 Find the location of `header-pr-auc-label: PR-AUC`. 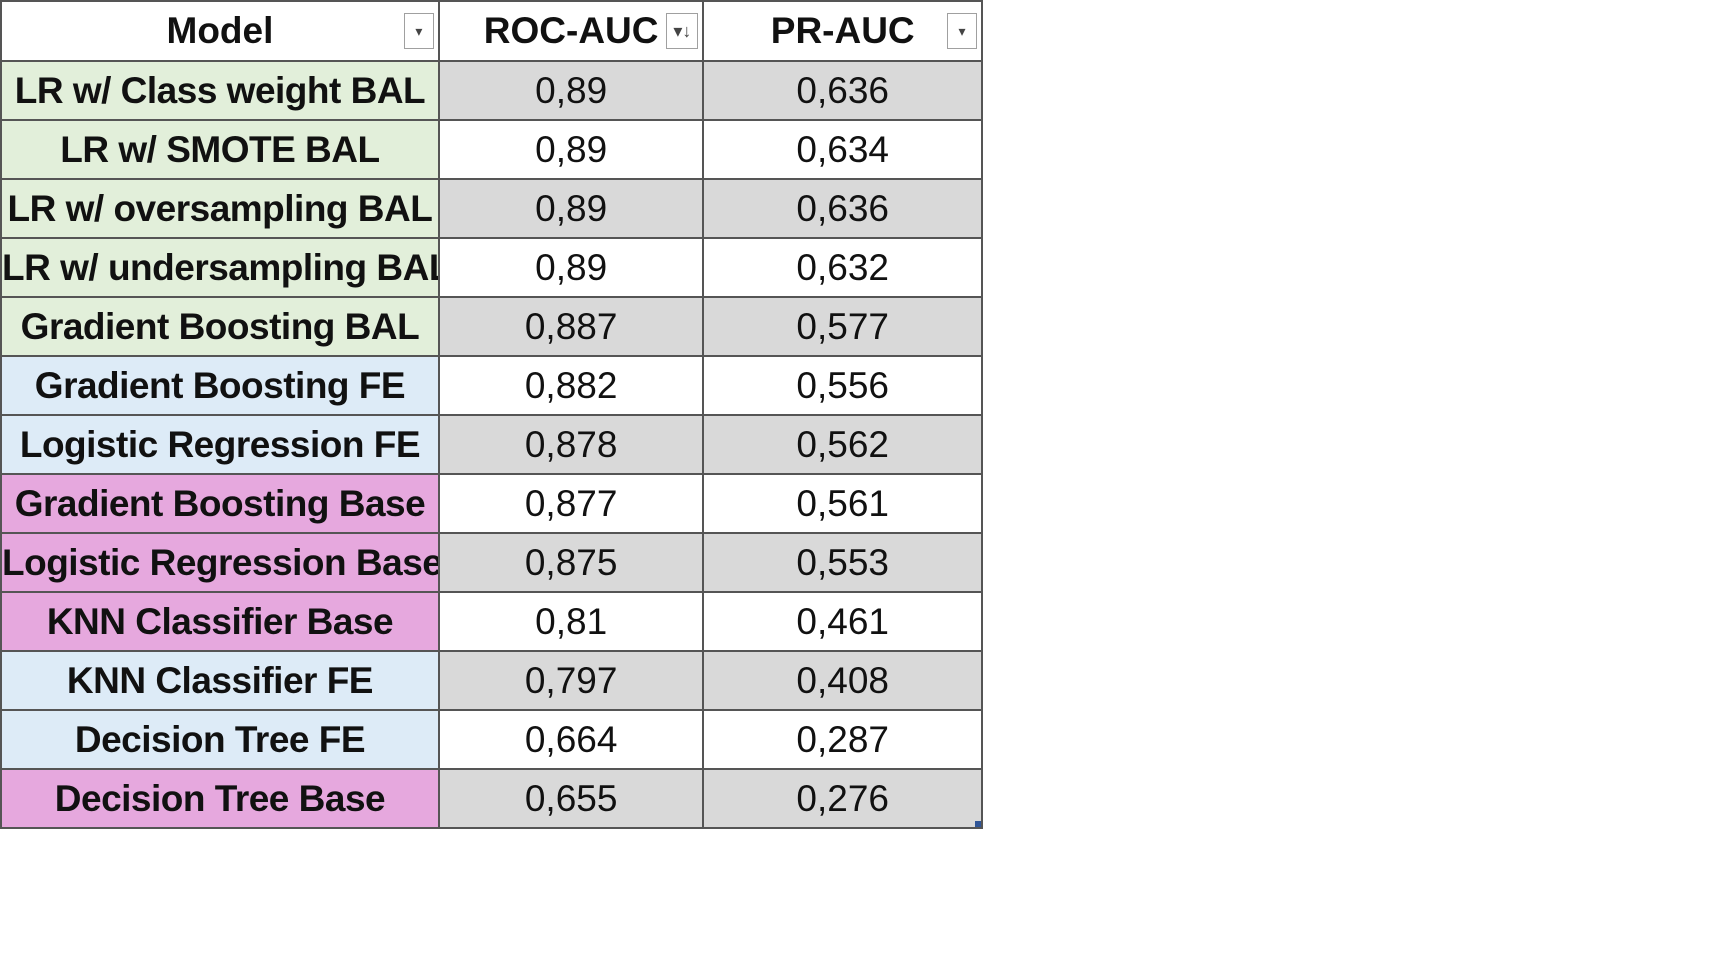

header-pr-auc-label: PR-AUC is located at coordinates (842, 30).